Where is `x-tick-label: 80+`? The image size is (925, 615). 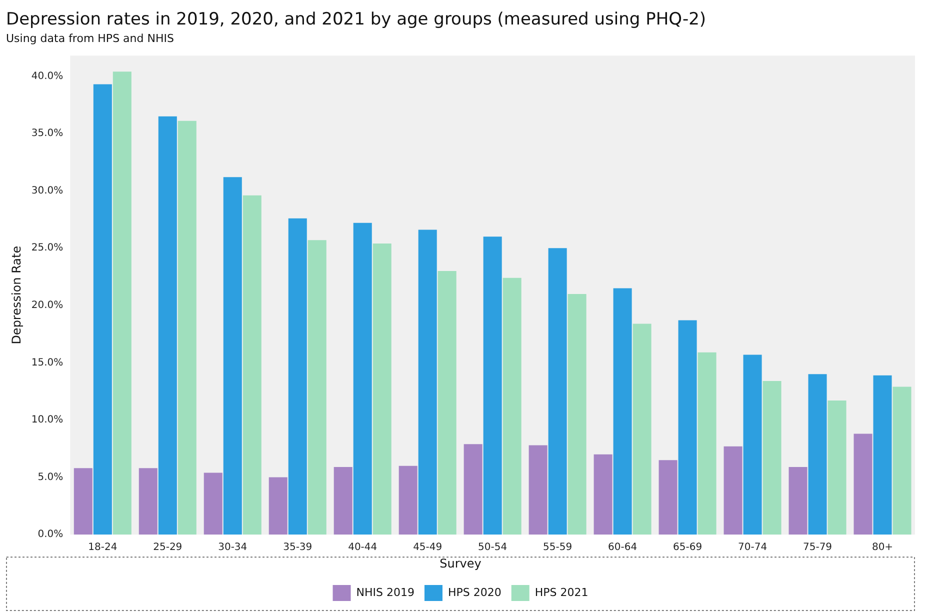 x-tick-label: 80+ is located at coordinates (883, 548).